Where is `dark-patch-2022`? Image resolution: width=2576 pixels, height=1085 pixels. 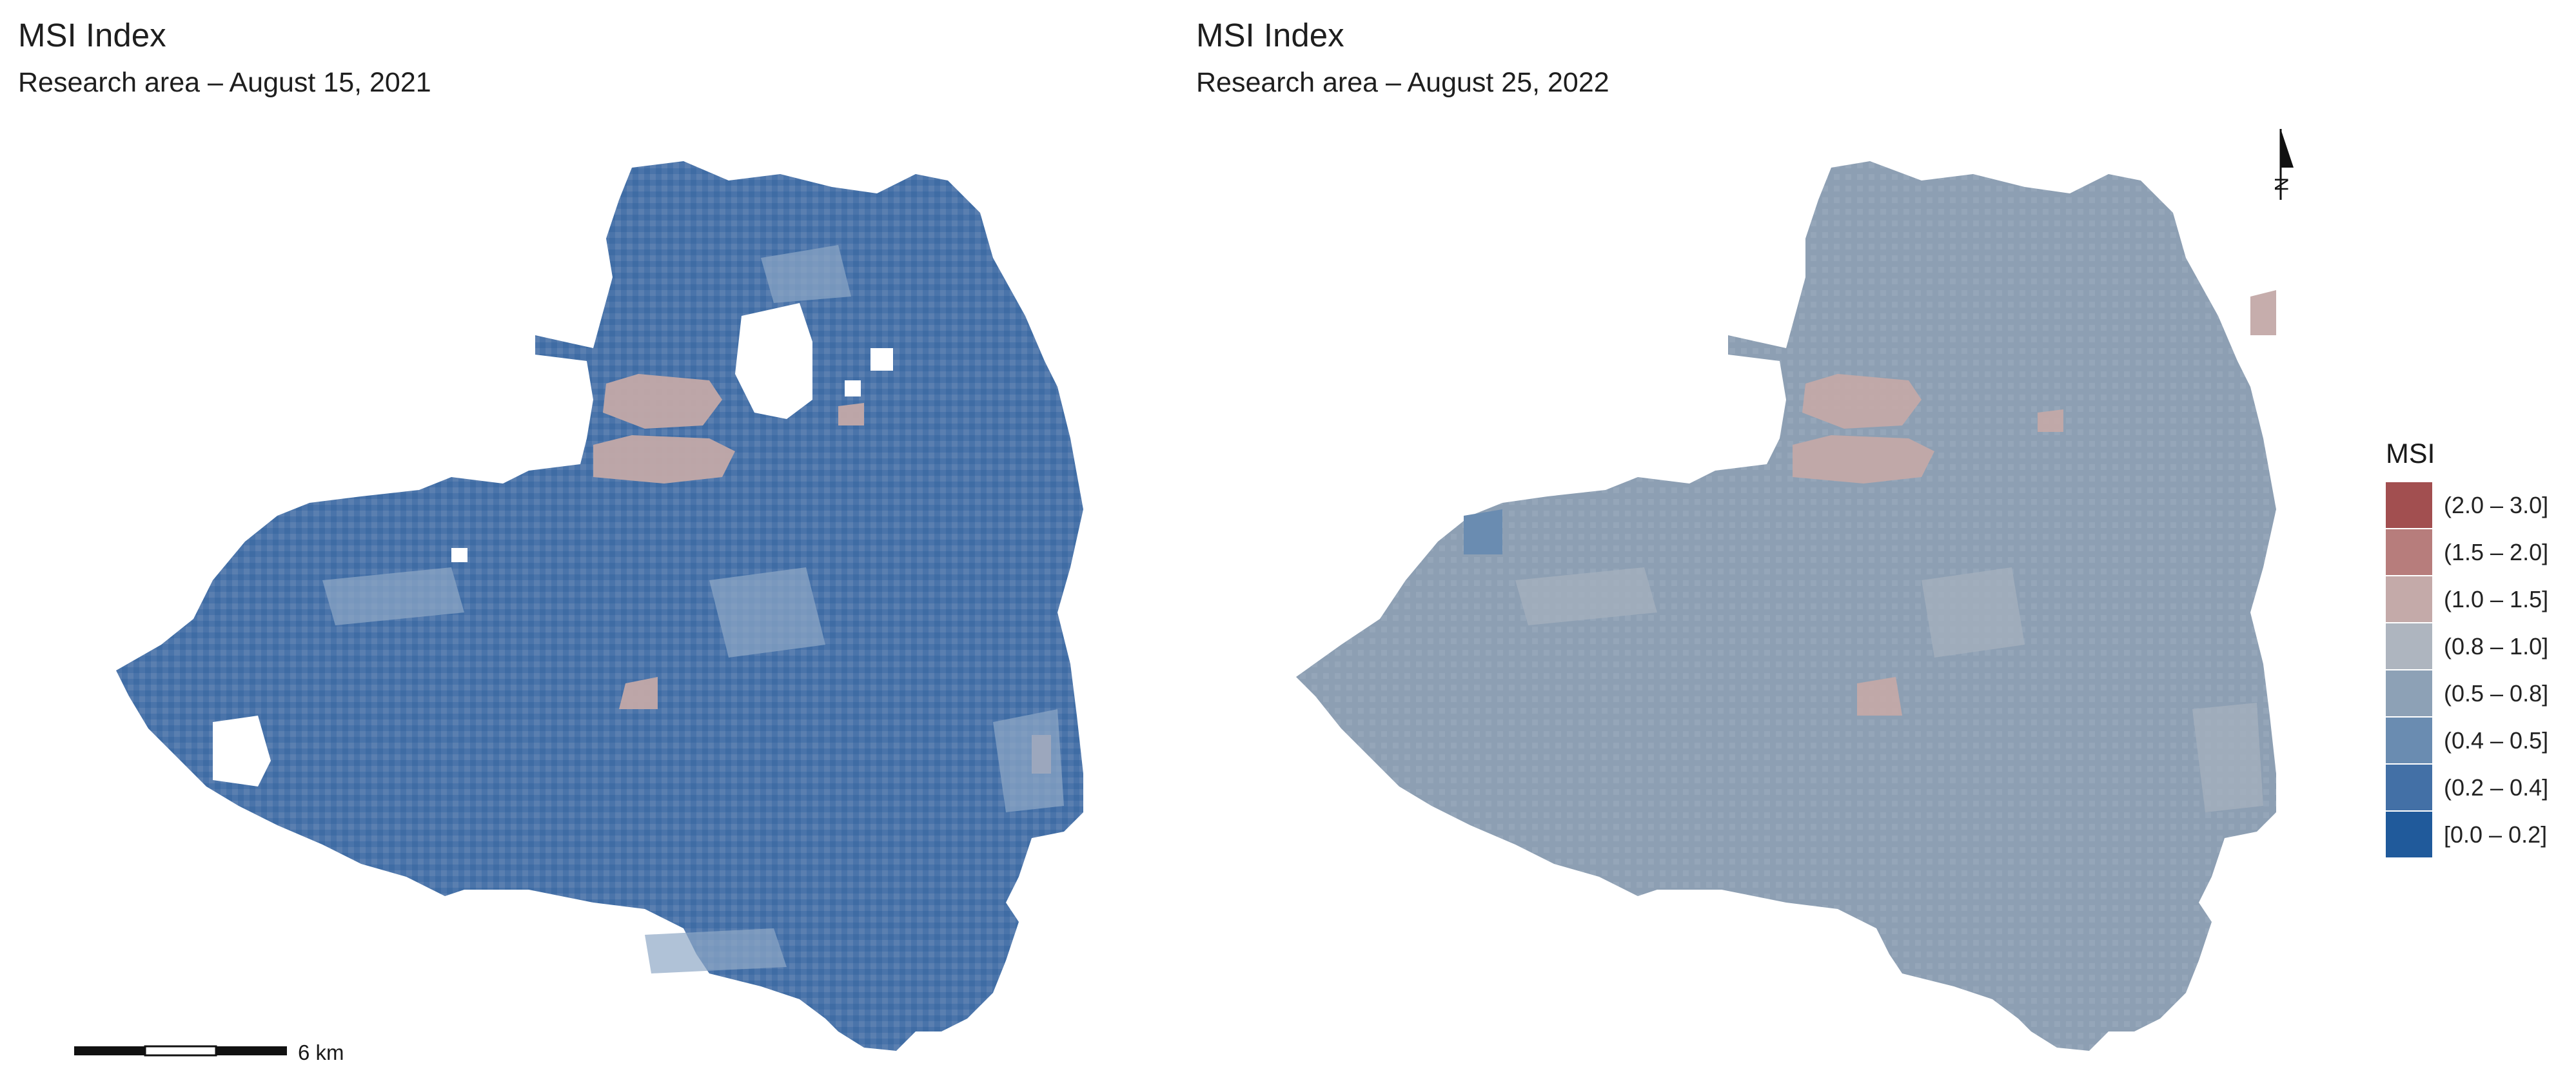
dark-patch-2022 is located at coordinates (1483, 531).